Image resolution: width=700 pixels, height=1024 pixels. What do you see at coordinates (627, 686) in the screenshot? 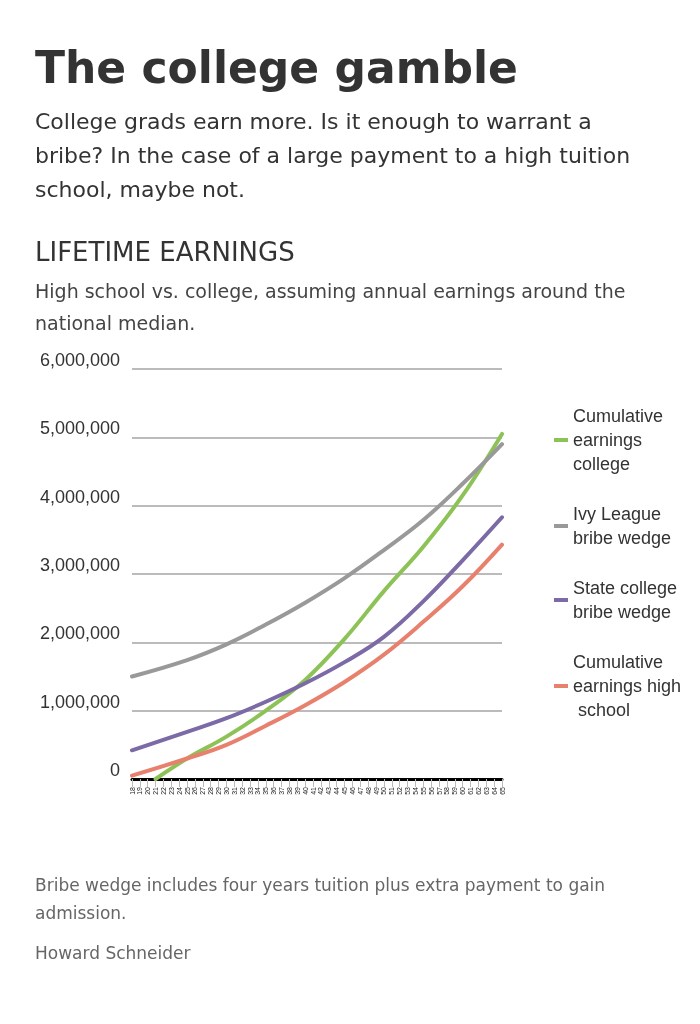
I see `legend-label: Cumulative earnings high school` at bounding box center [627, 686].